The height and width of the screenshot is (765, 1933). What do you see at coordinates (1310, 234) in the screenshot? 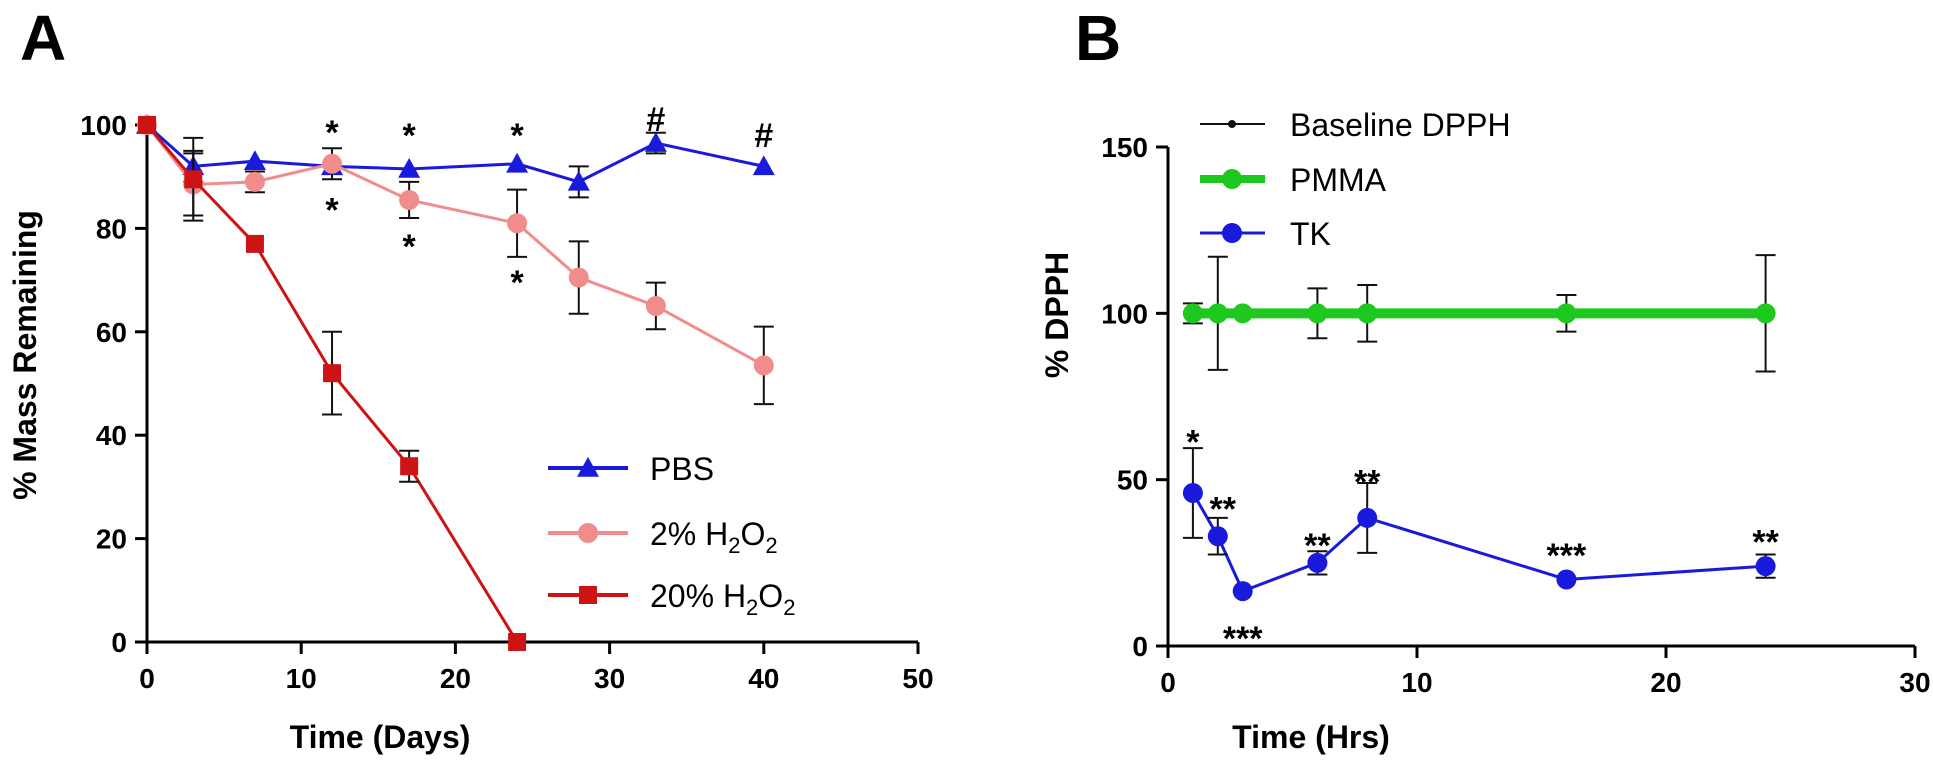
I see `legend-label: TK` at bounding box center [1310, 234].